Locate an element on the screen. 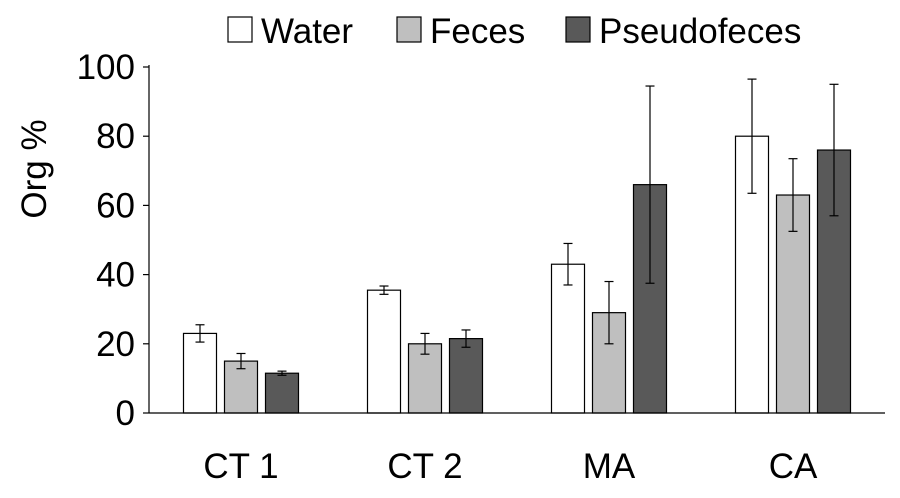 The height and width of the screenshot is (498, 900). y-tick-label: 40 is located at coordinates (115, 275).